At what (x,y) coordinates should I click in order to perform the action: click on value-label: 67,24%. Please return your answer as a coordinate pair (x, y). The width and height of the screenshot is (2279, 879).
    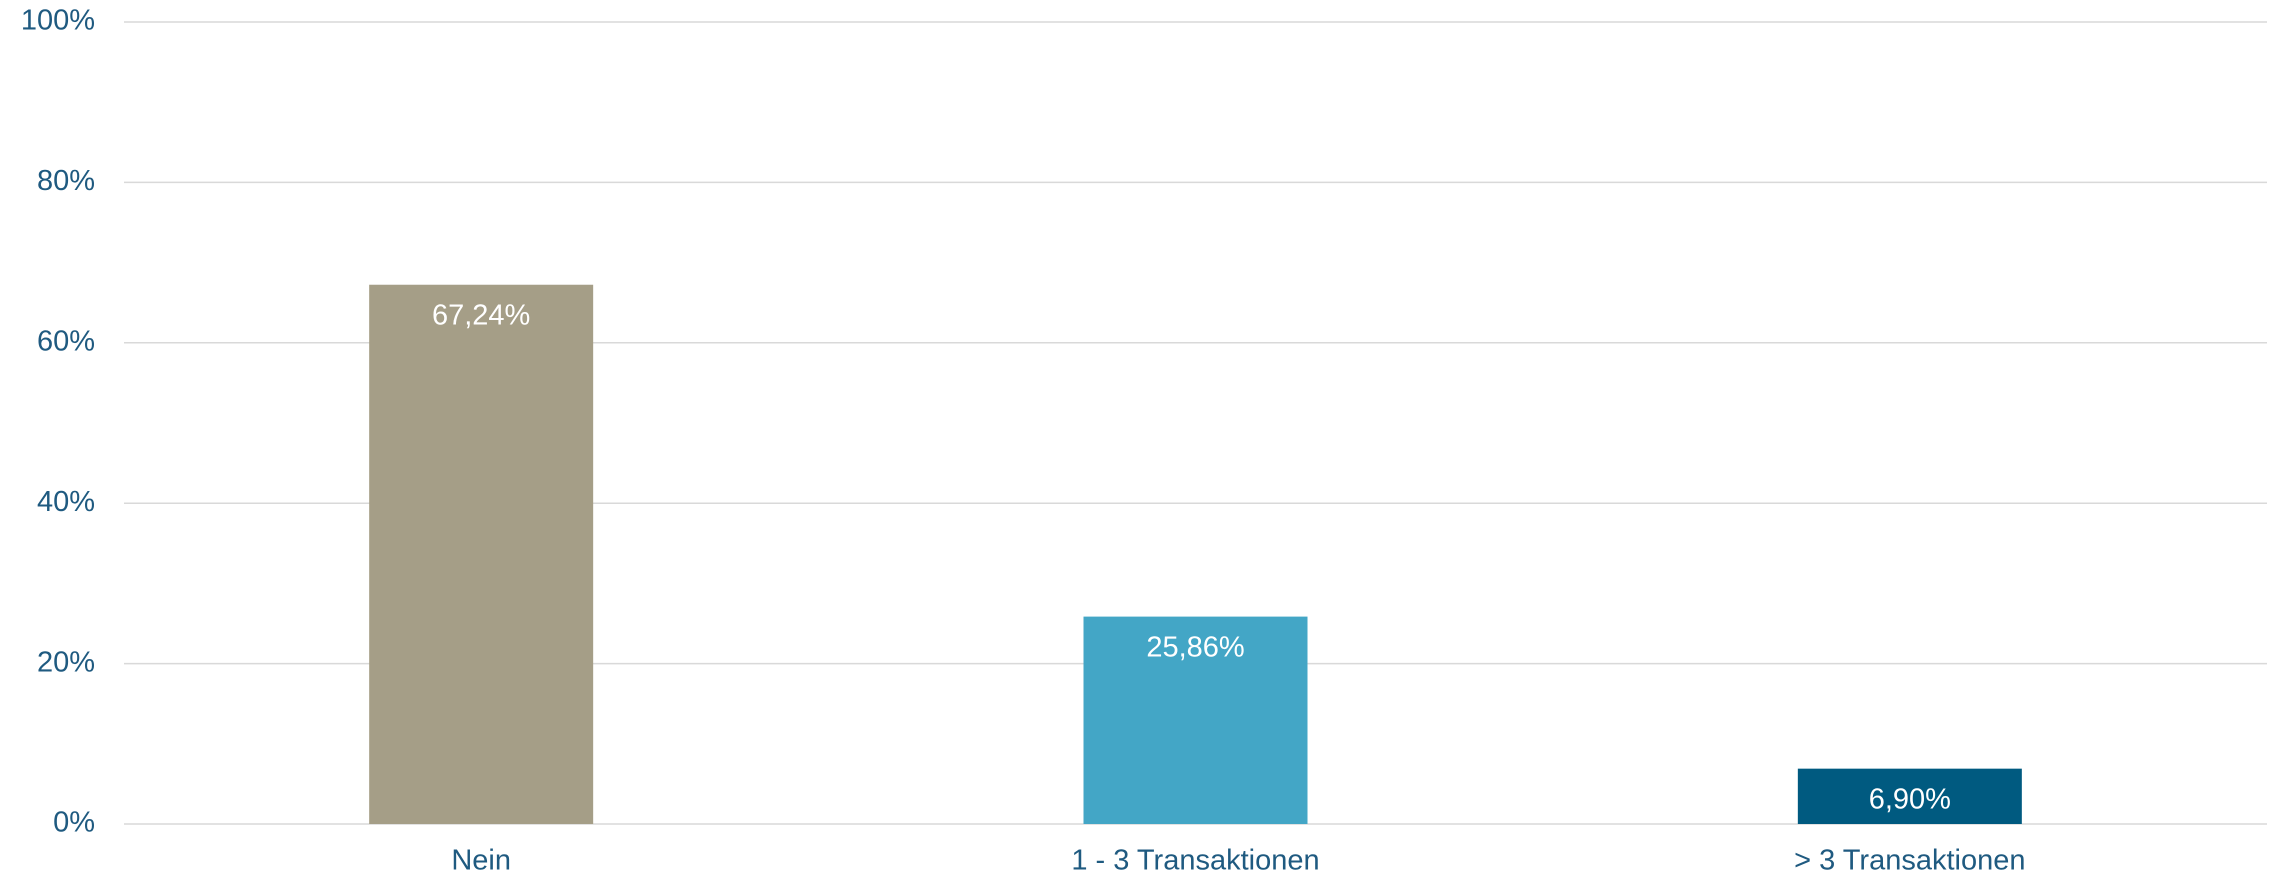
    Looking at the image, I should click on (481, 315).